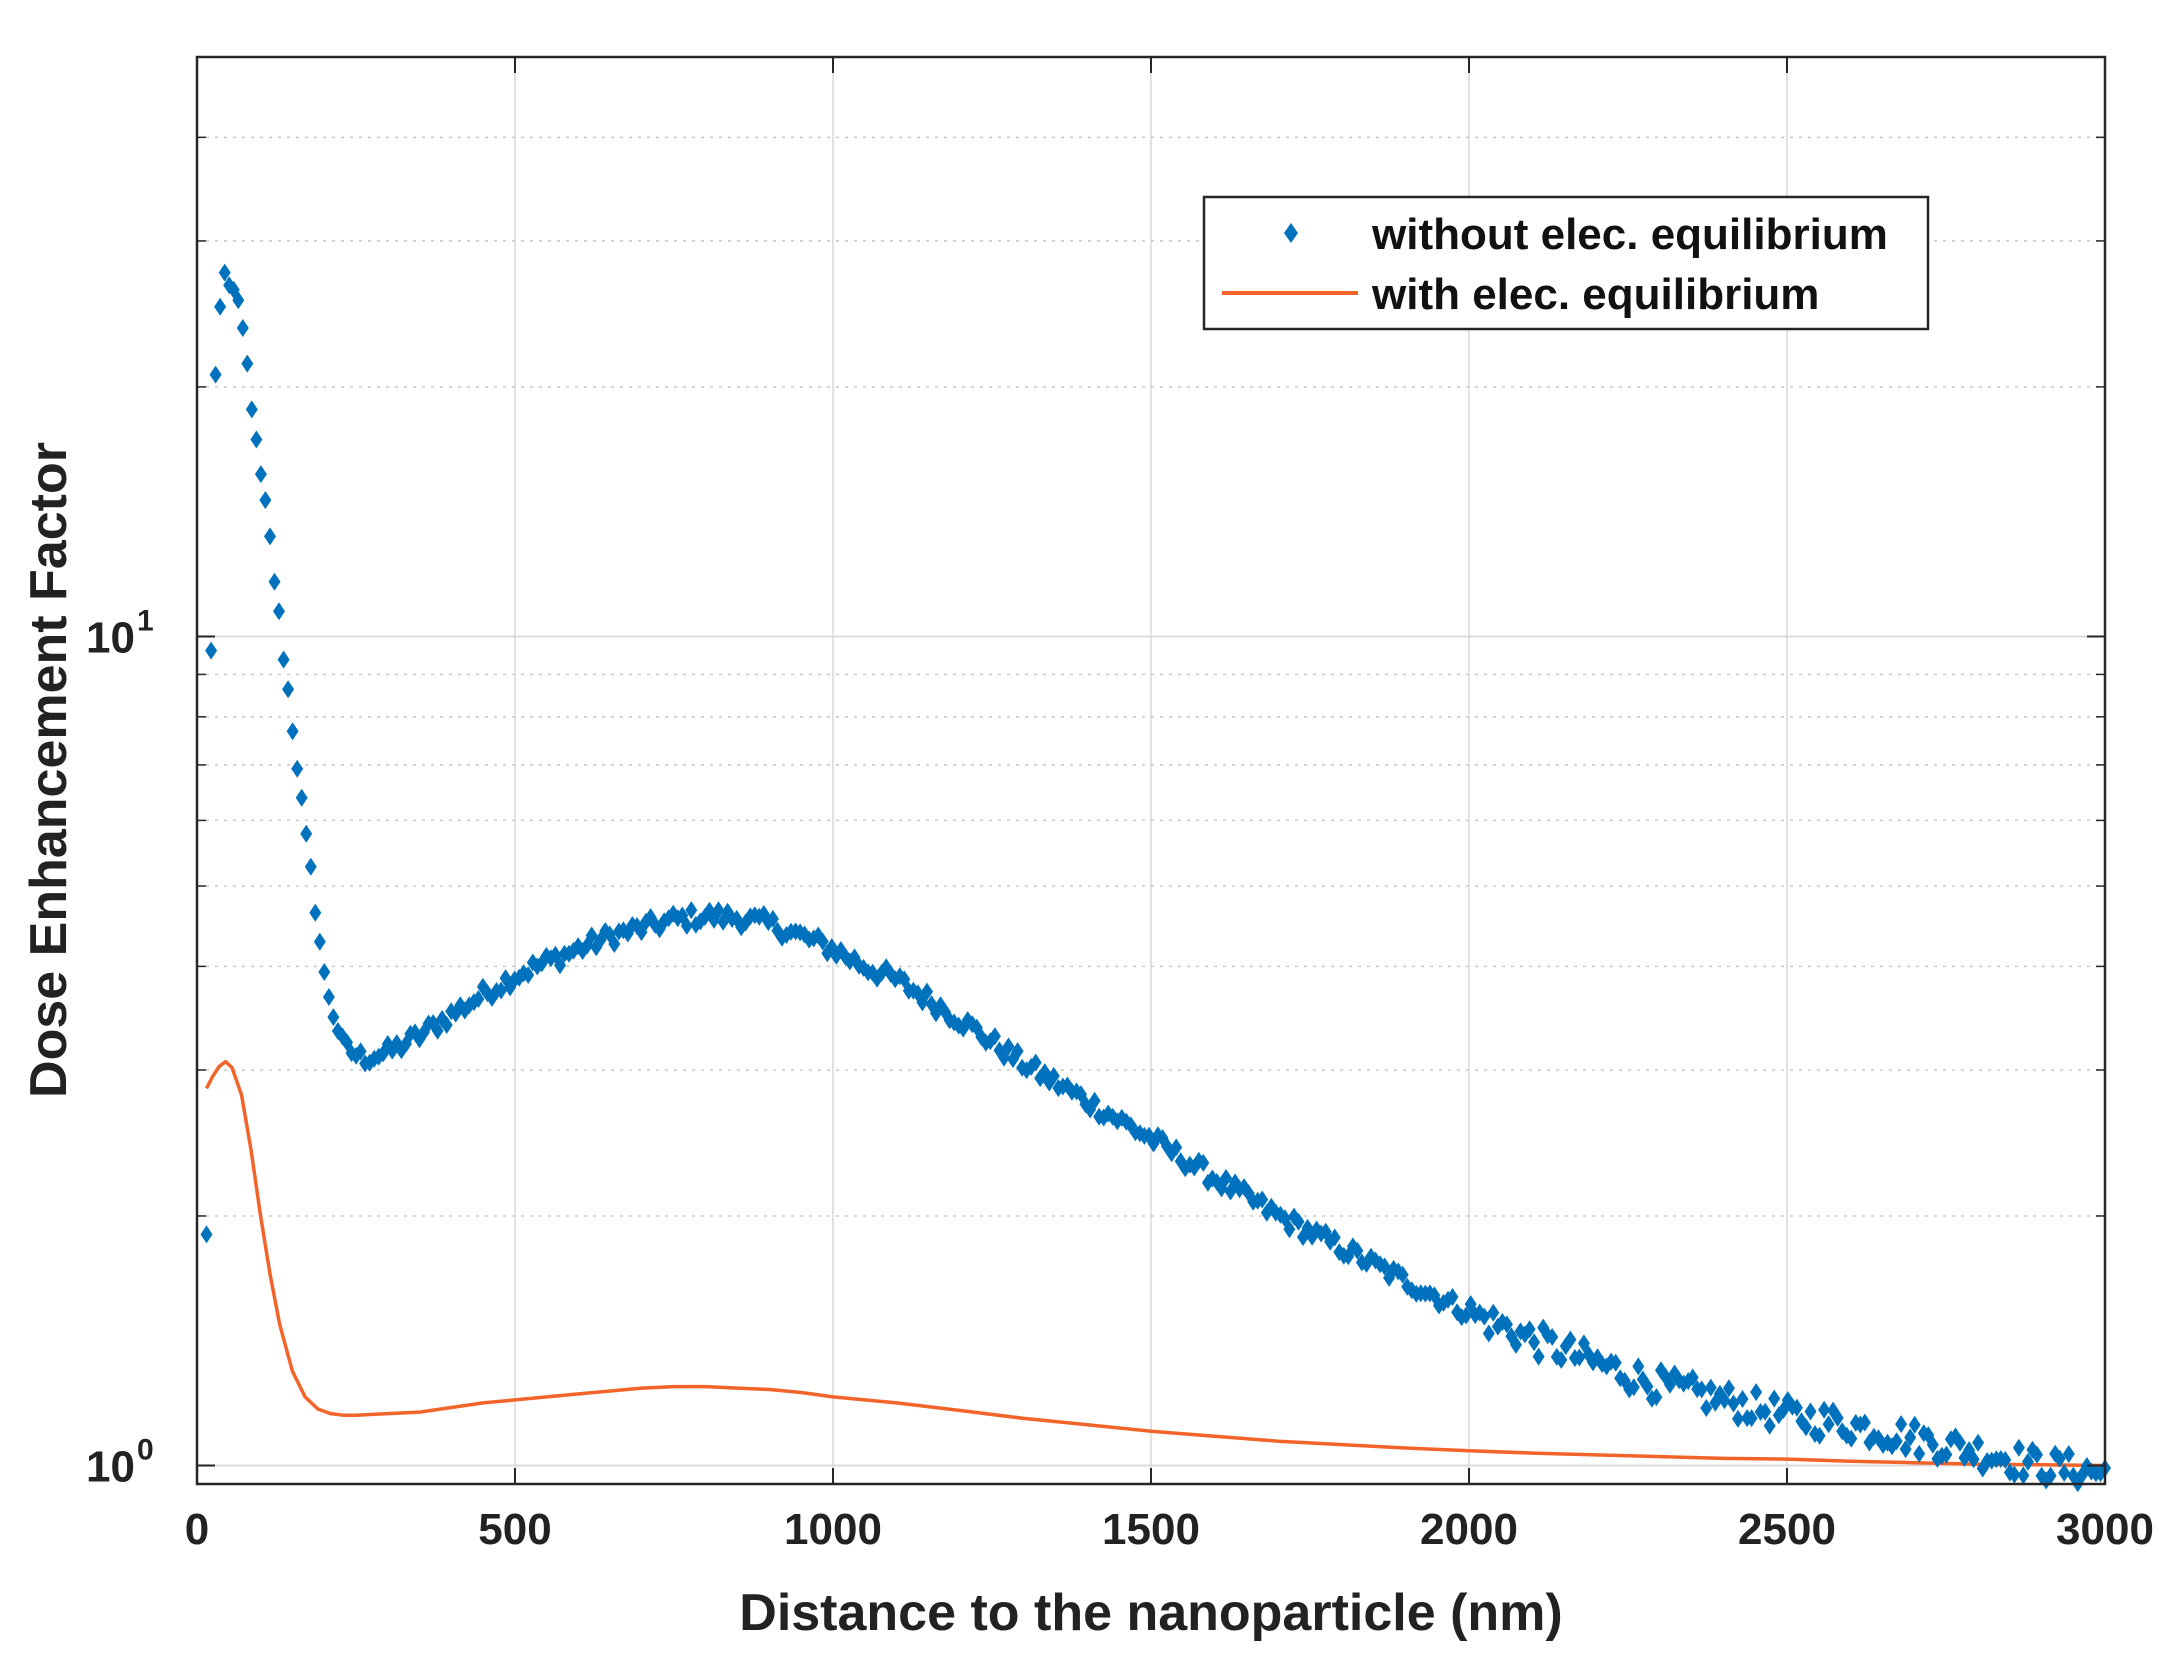  Describe the element at coordinates (197, 1529) in the screenshot. I see `x-tick-label: 0` at that location.